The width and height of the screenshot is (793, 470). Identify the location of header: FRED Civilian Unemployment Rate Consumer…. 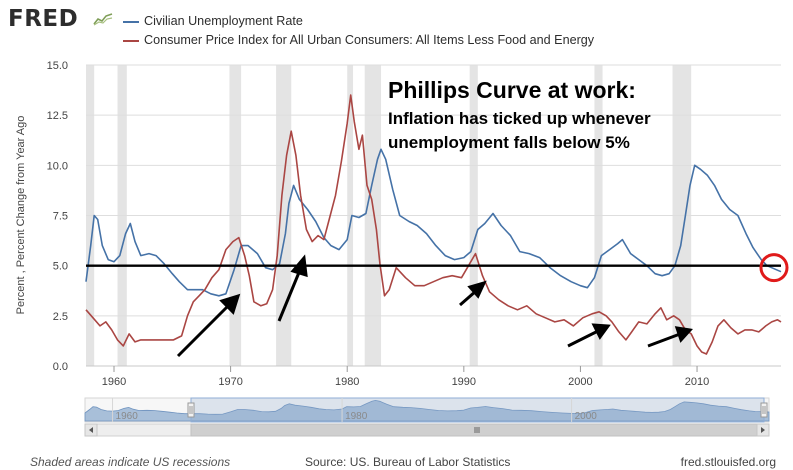
(396, 26).